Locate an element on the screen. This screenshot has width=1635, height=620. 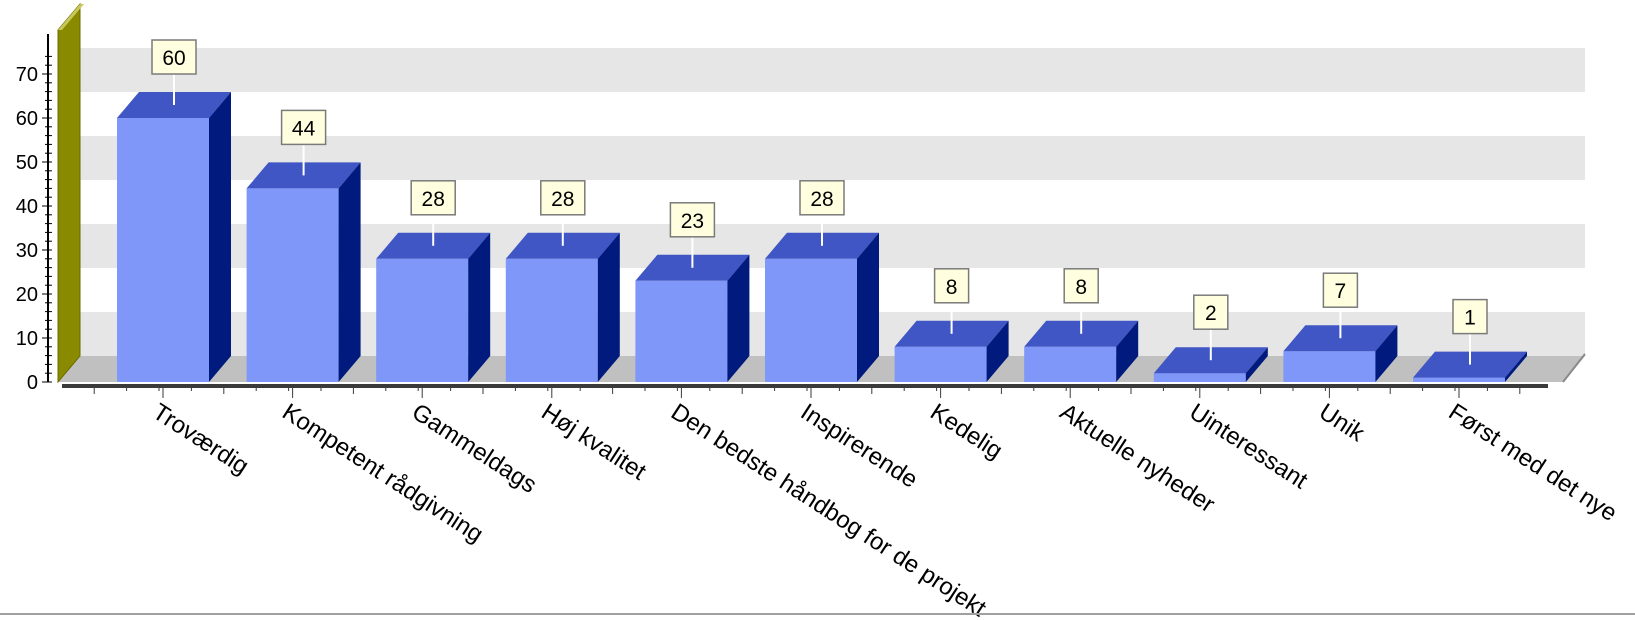
y-axis: 0 10 20 30 40 50 60 70 is located at coordinates (34, 214).